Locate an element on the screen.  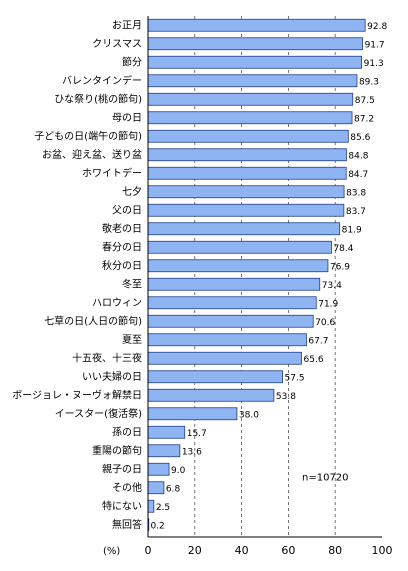
category-label: 春分の日 is located at coordinates (122, 247).